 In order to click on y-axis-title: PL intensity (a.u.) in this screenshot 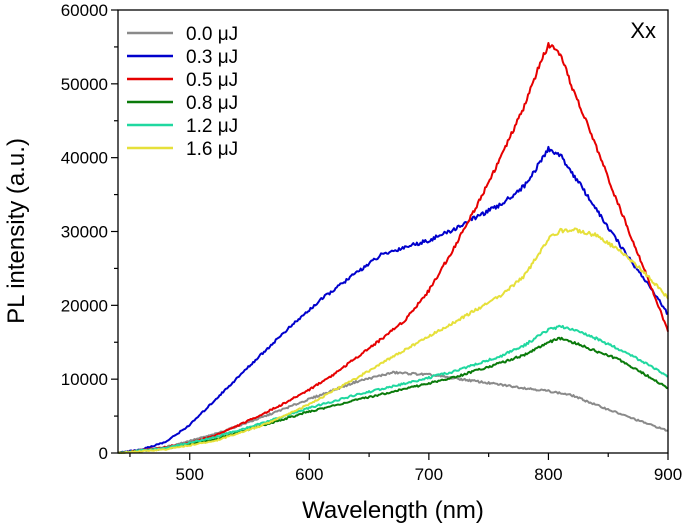, I will do `click(16, 231)`.